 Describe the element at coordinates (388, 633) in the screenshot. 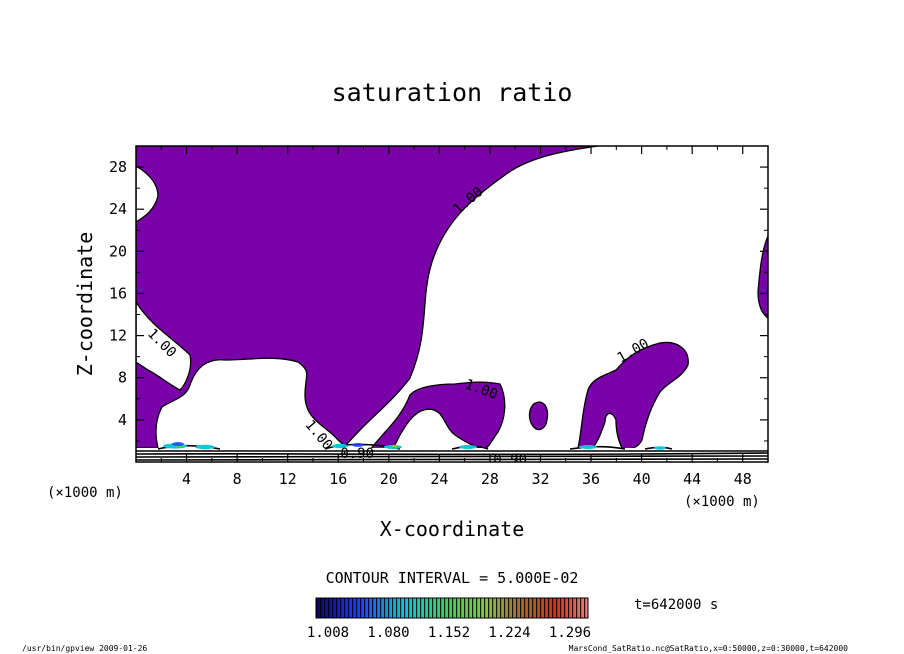

I see `colorbar-tick-label: 1.080` at that location.